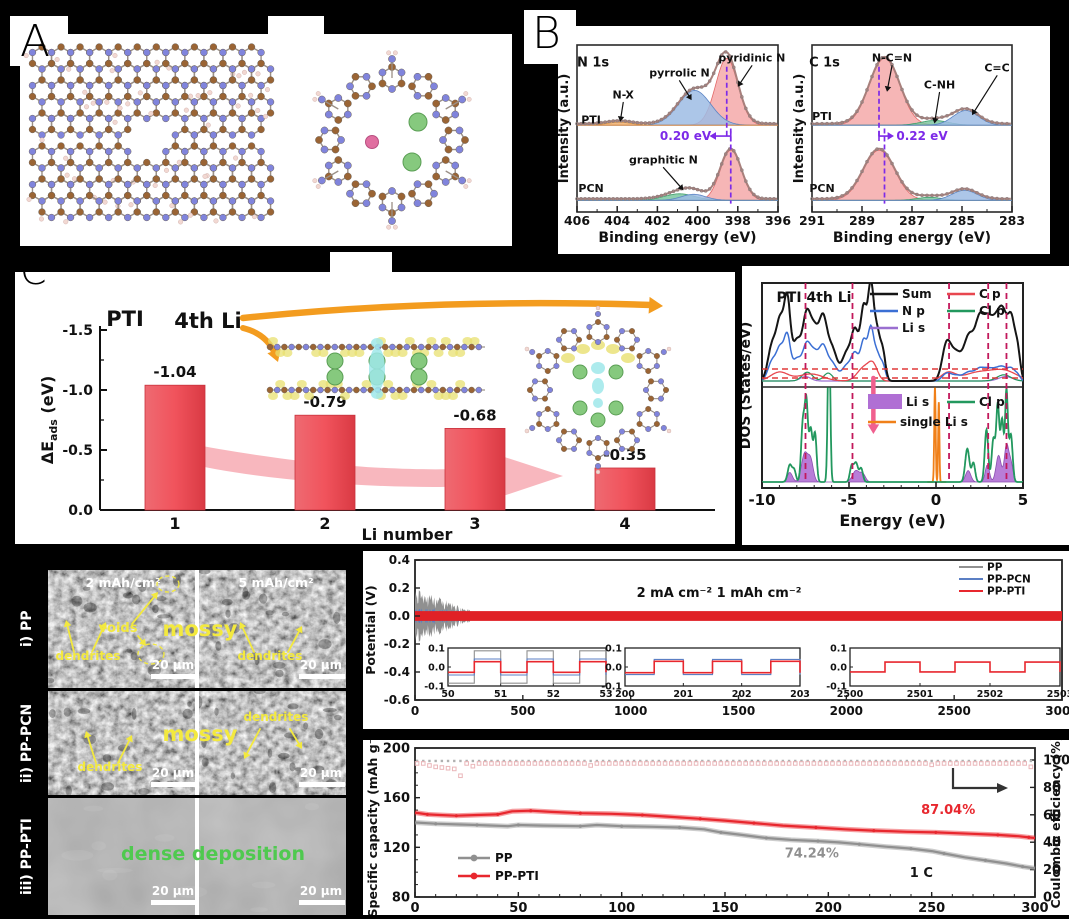 This screenshot has width=1069, height=919. Describe the element at coordinates (922, 136) in the screenshot. I see `svg-text: 0.22 eV` at that location.